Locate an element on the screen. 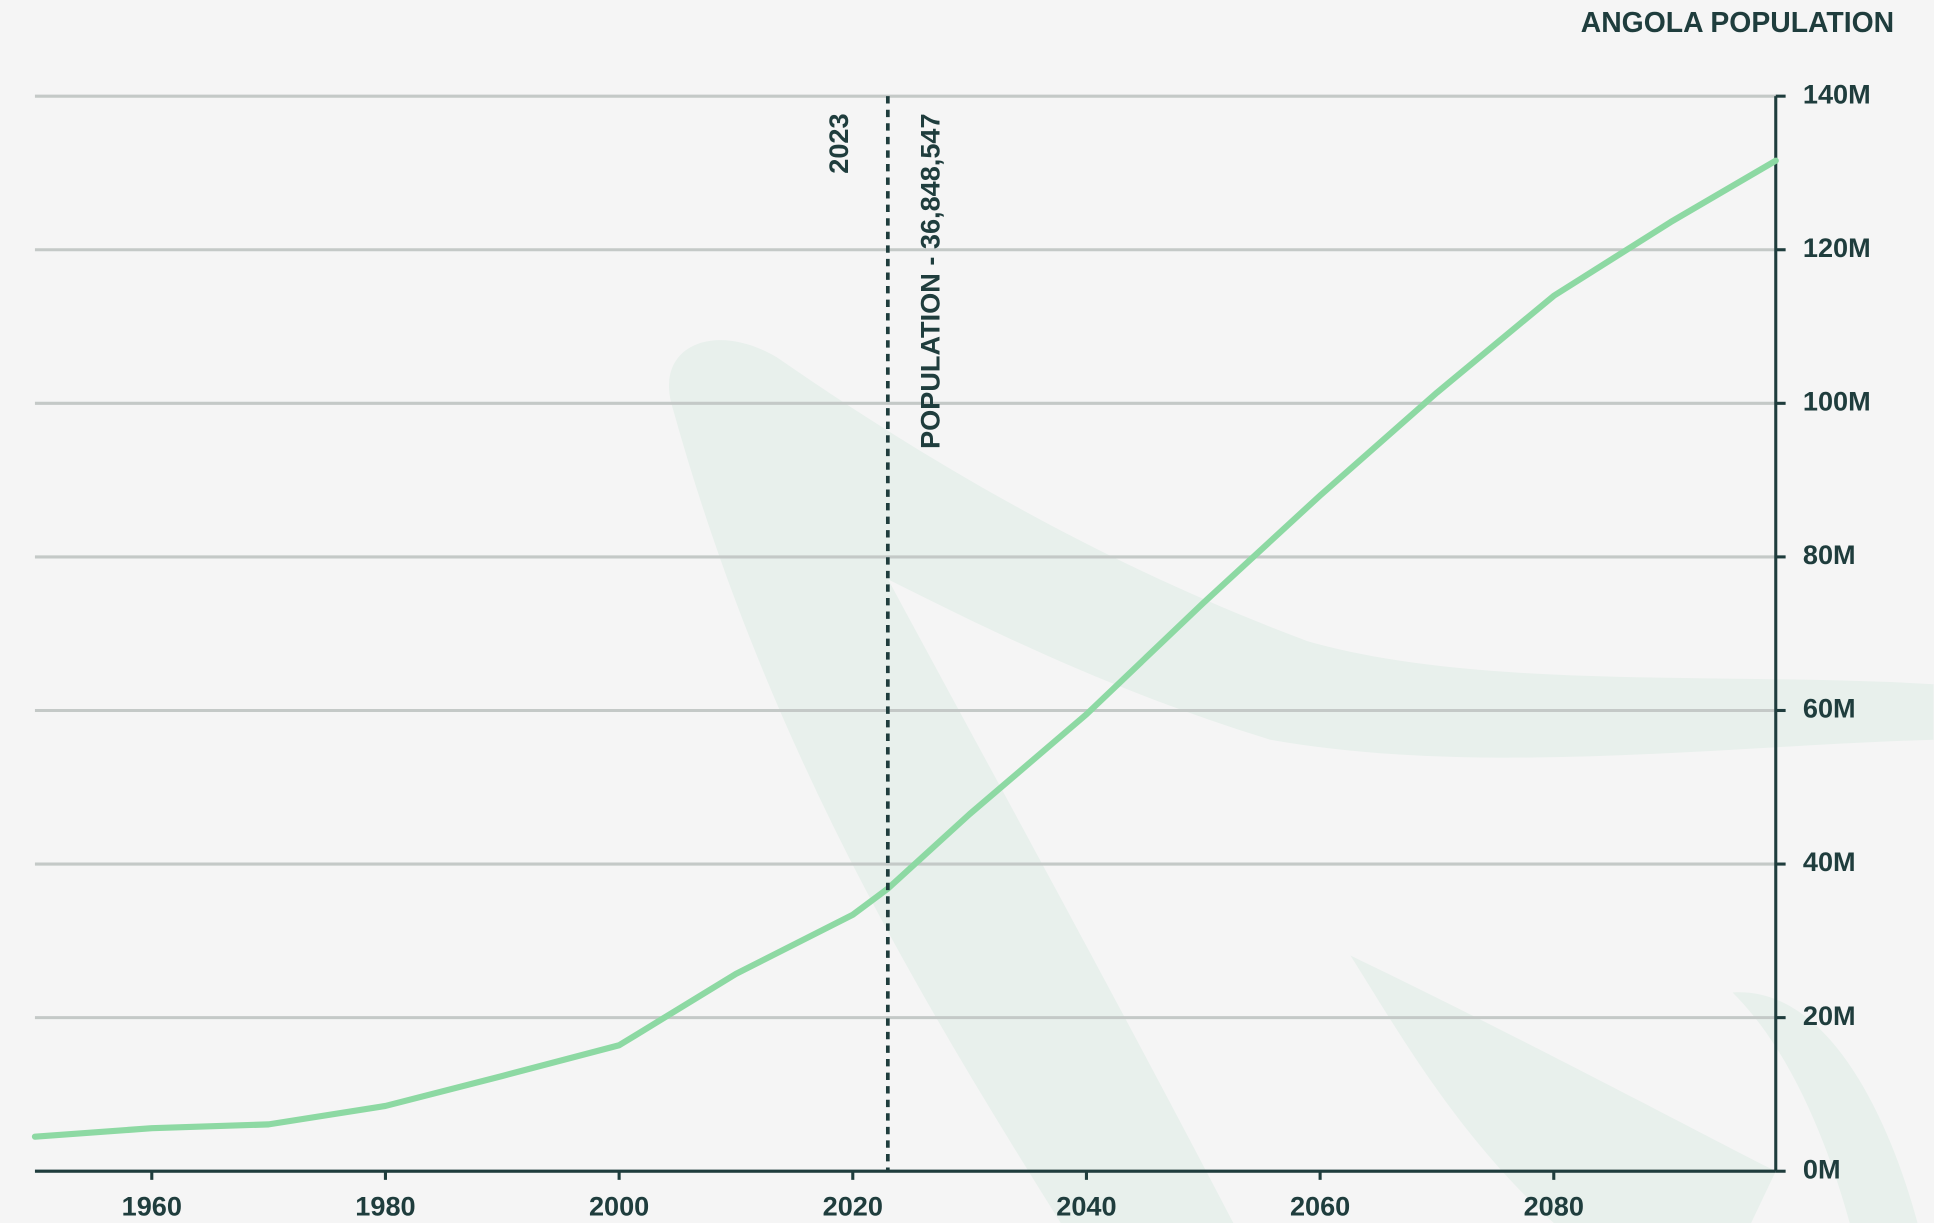 This screenshot has height=1223, width=1934. x-tick-label: 2000 is located at coordinates (619, 1205).